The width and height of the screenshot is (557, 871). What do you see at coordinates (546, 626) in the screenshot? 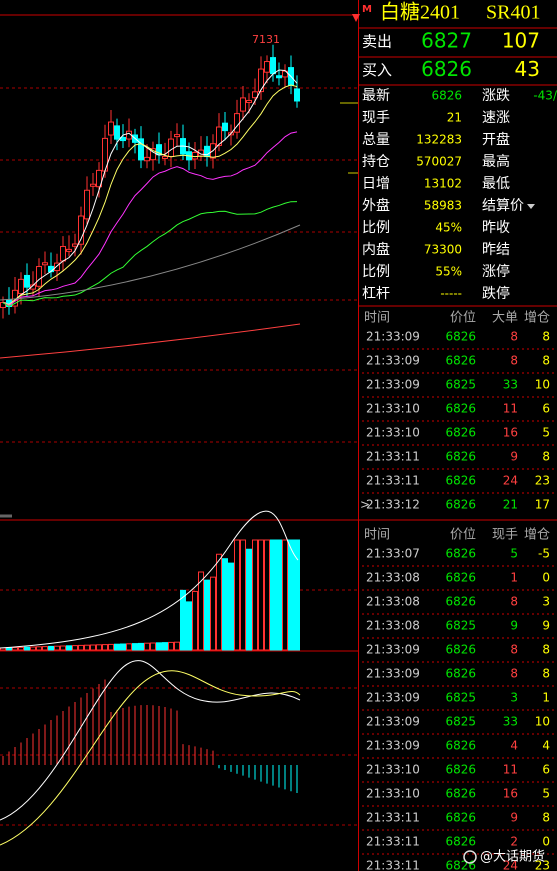
I see `row-change: 9` at bounding box center [546, 626].